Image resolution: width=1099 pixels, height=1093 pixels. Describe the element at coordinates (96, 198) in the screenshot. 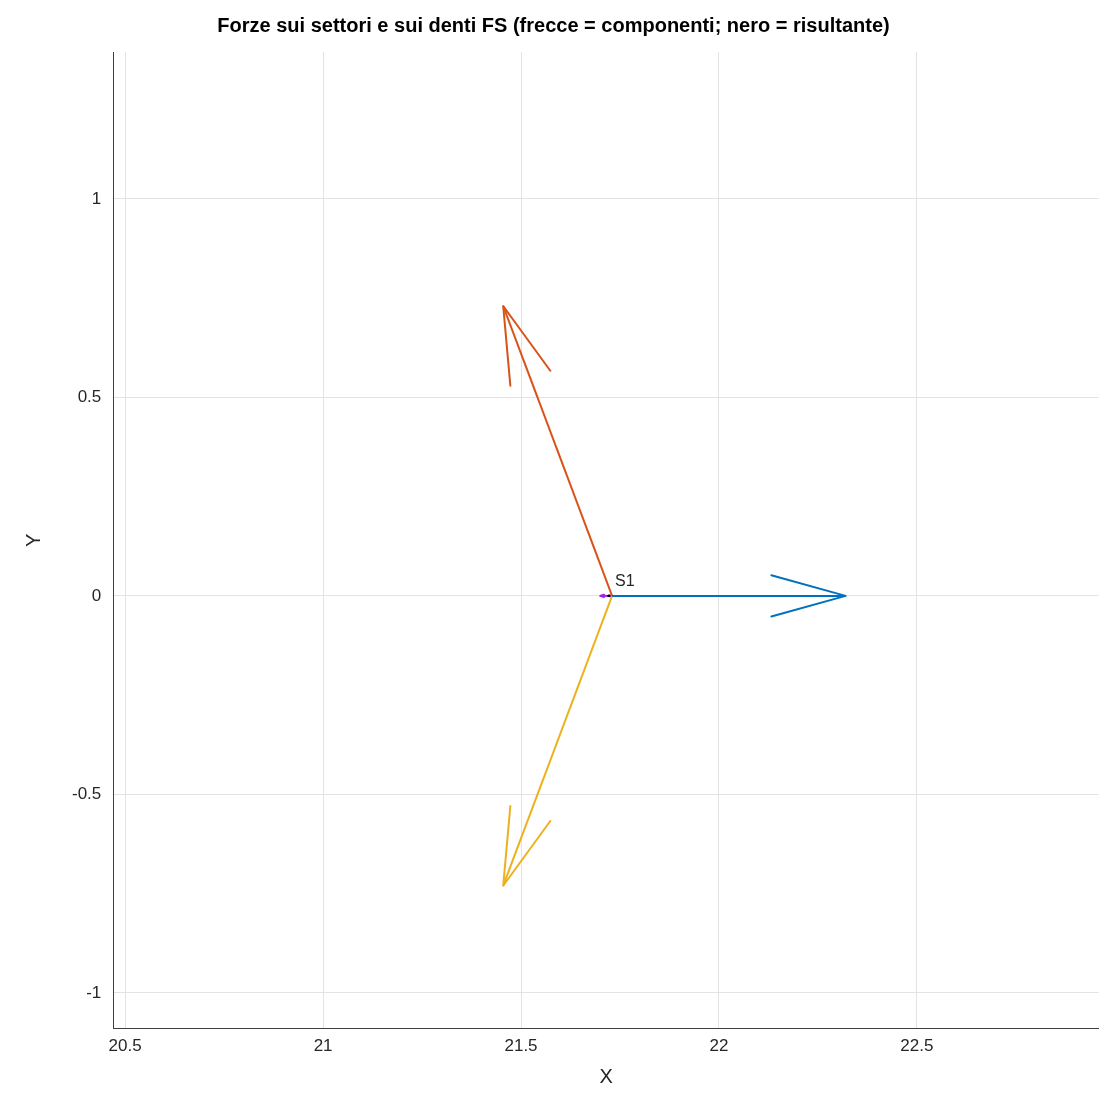

I see `y-tick-label: 1` at that location.